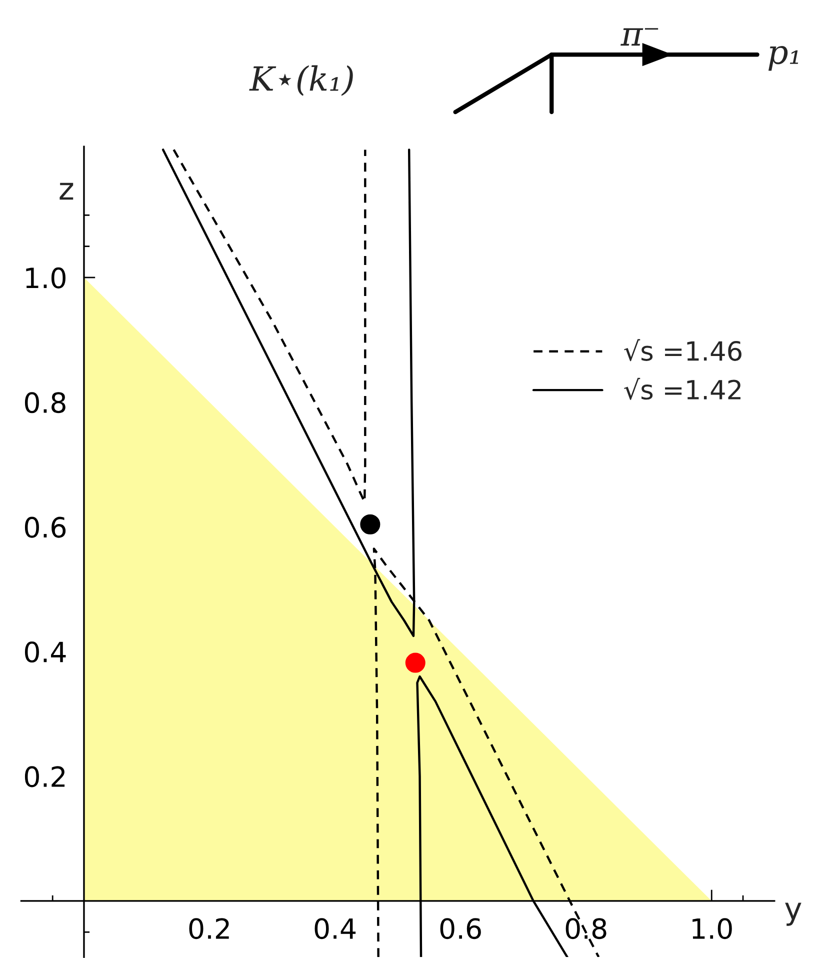 This screenshot has width=816, height=958. What do you see at coordinates (335, 929) in the screenshot?
I see `x-tick-label: 0.4` at bounding box center [335, 929].